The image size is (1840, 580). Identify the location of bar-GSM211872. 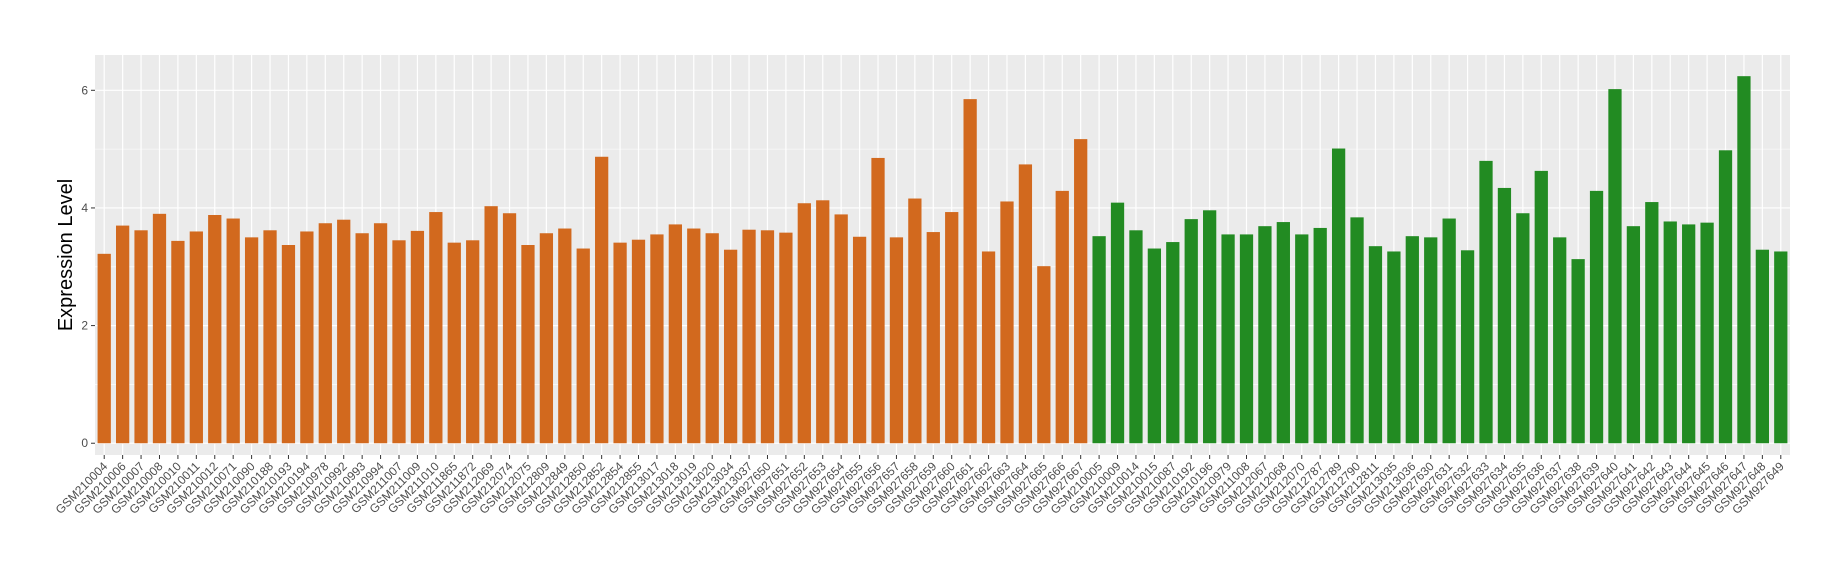
(473, 342).